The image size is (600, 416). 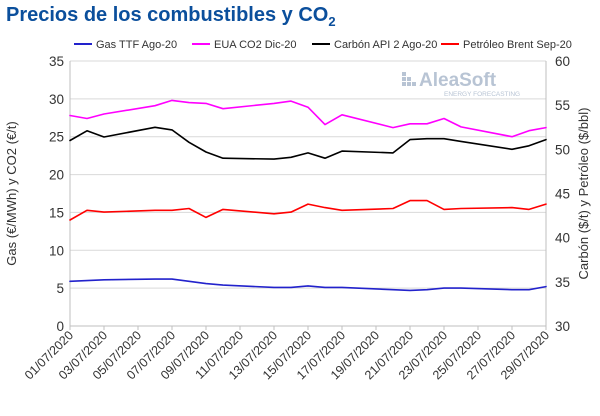 I want to click on chart-title: Precios de los combustibles y CO2, so click(x=171, y=16).